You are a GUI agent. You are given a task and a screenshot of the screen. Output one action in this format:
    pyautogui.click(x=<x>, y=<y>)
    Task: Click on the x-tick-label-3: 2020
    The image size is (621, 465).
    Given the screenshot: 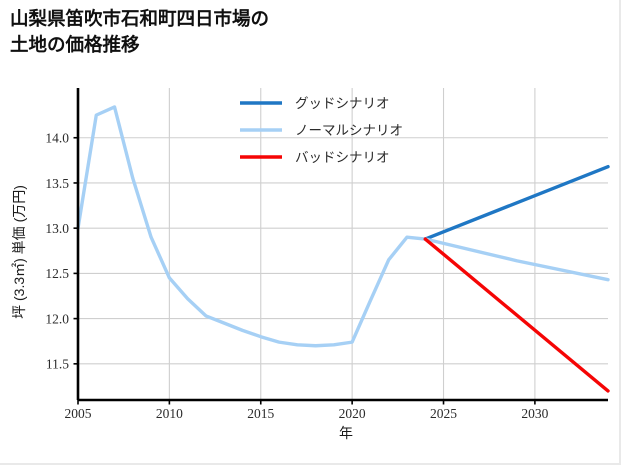 What is the action you would take?
    pyautogui.click(x=352, y=413)
    